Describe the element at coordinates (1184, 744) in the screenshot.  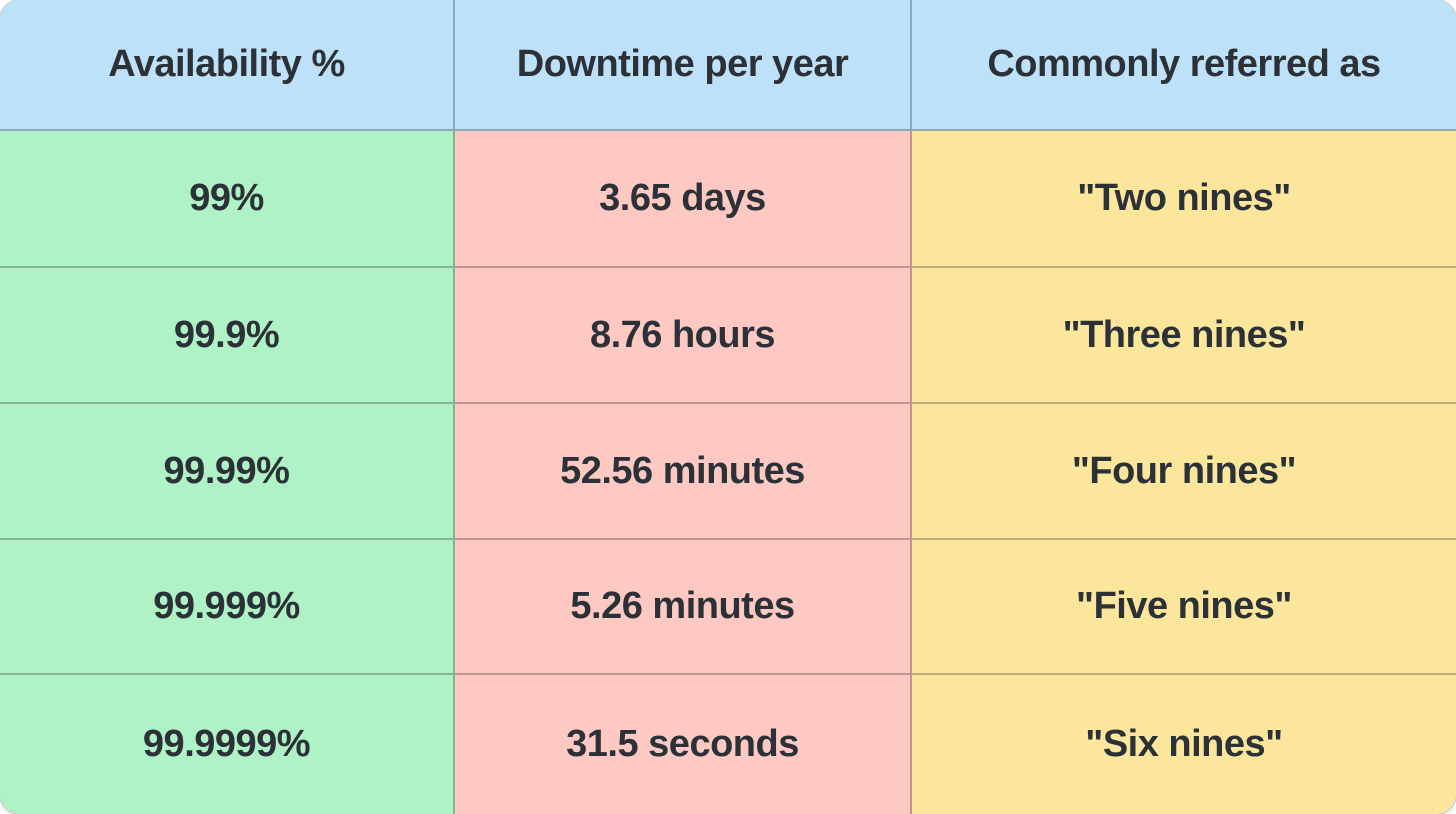
I see `referred-as-cell: "Six nines"` at that location.